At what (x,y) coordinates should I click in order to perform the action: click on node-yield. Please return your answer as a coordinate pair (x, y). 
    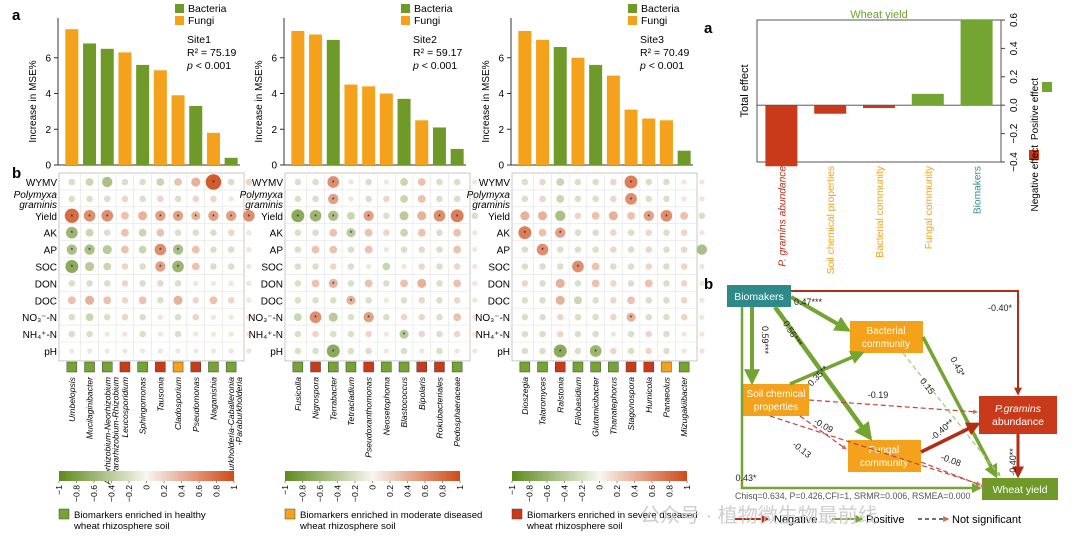
    Looking at the image, I should click on (1020, 489).